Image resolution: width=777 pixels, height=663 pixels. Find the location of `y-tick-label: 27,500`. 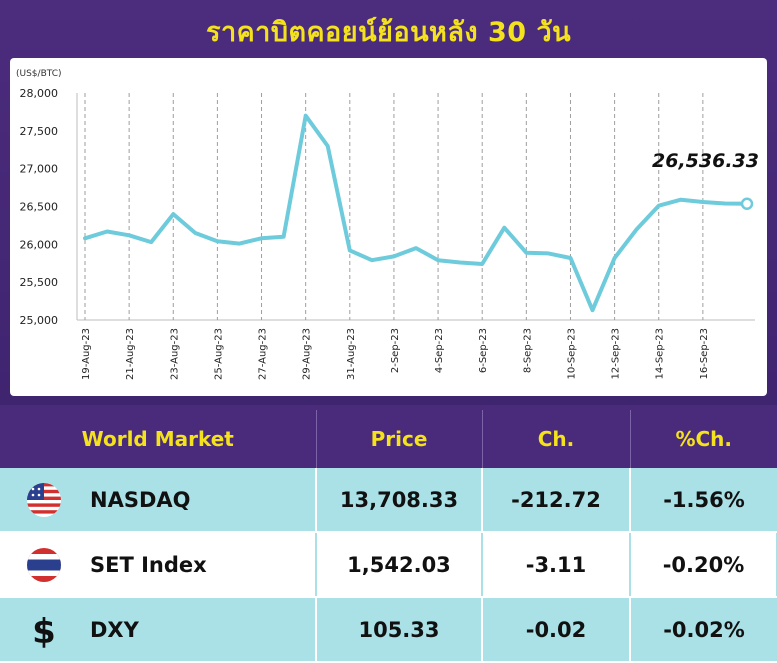

y-tick-label: 27,500 is located at coordinates (39, 131).